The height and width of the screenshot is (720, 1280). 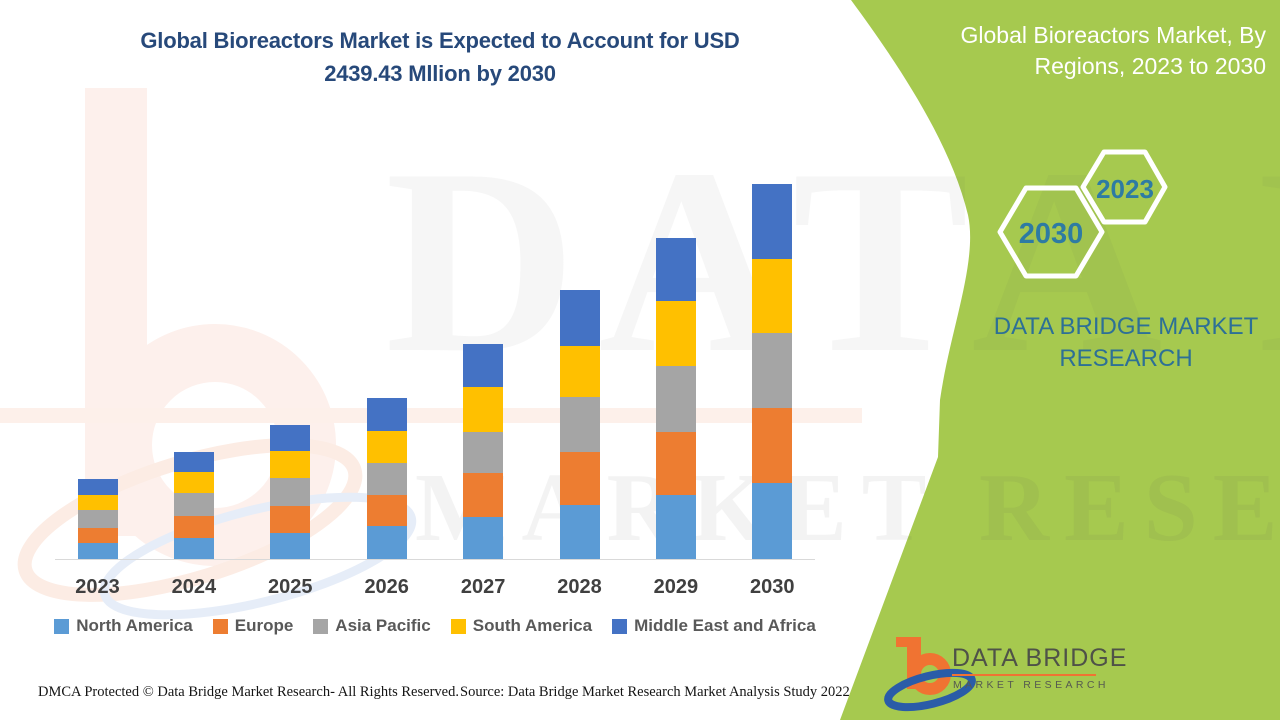 I want to click on bar-segment-europe-2030, so click(x=772, y=445).